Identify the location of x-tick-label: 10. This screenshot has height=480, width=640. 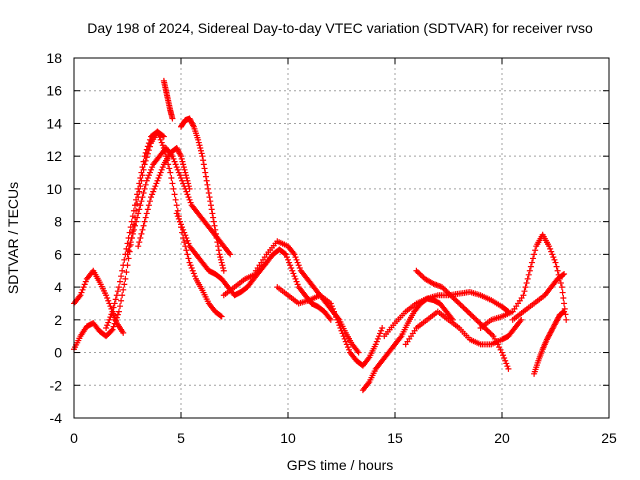
(288, 438).